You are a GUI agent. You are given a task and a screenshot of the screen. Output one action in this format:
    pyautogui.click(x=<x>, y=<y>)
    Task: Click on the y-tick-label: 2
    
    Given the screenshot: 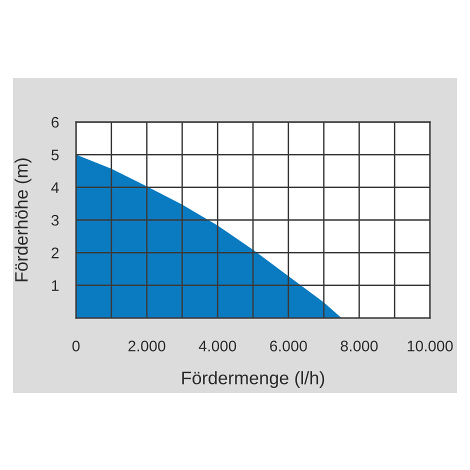 What is the action you would take?
    pyautogui.click(x=55, y=253)
    